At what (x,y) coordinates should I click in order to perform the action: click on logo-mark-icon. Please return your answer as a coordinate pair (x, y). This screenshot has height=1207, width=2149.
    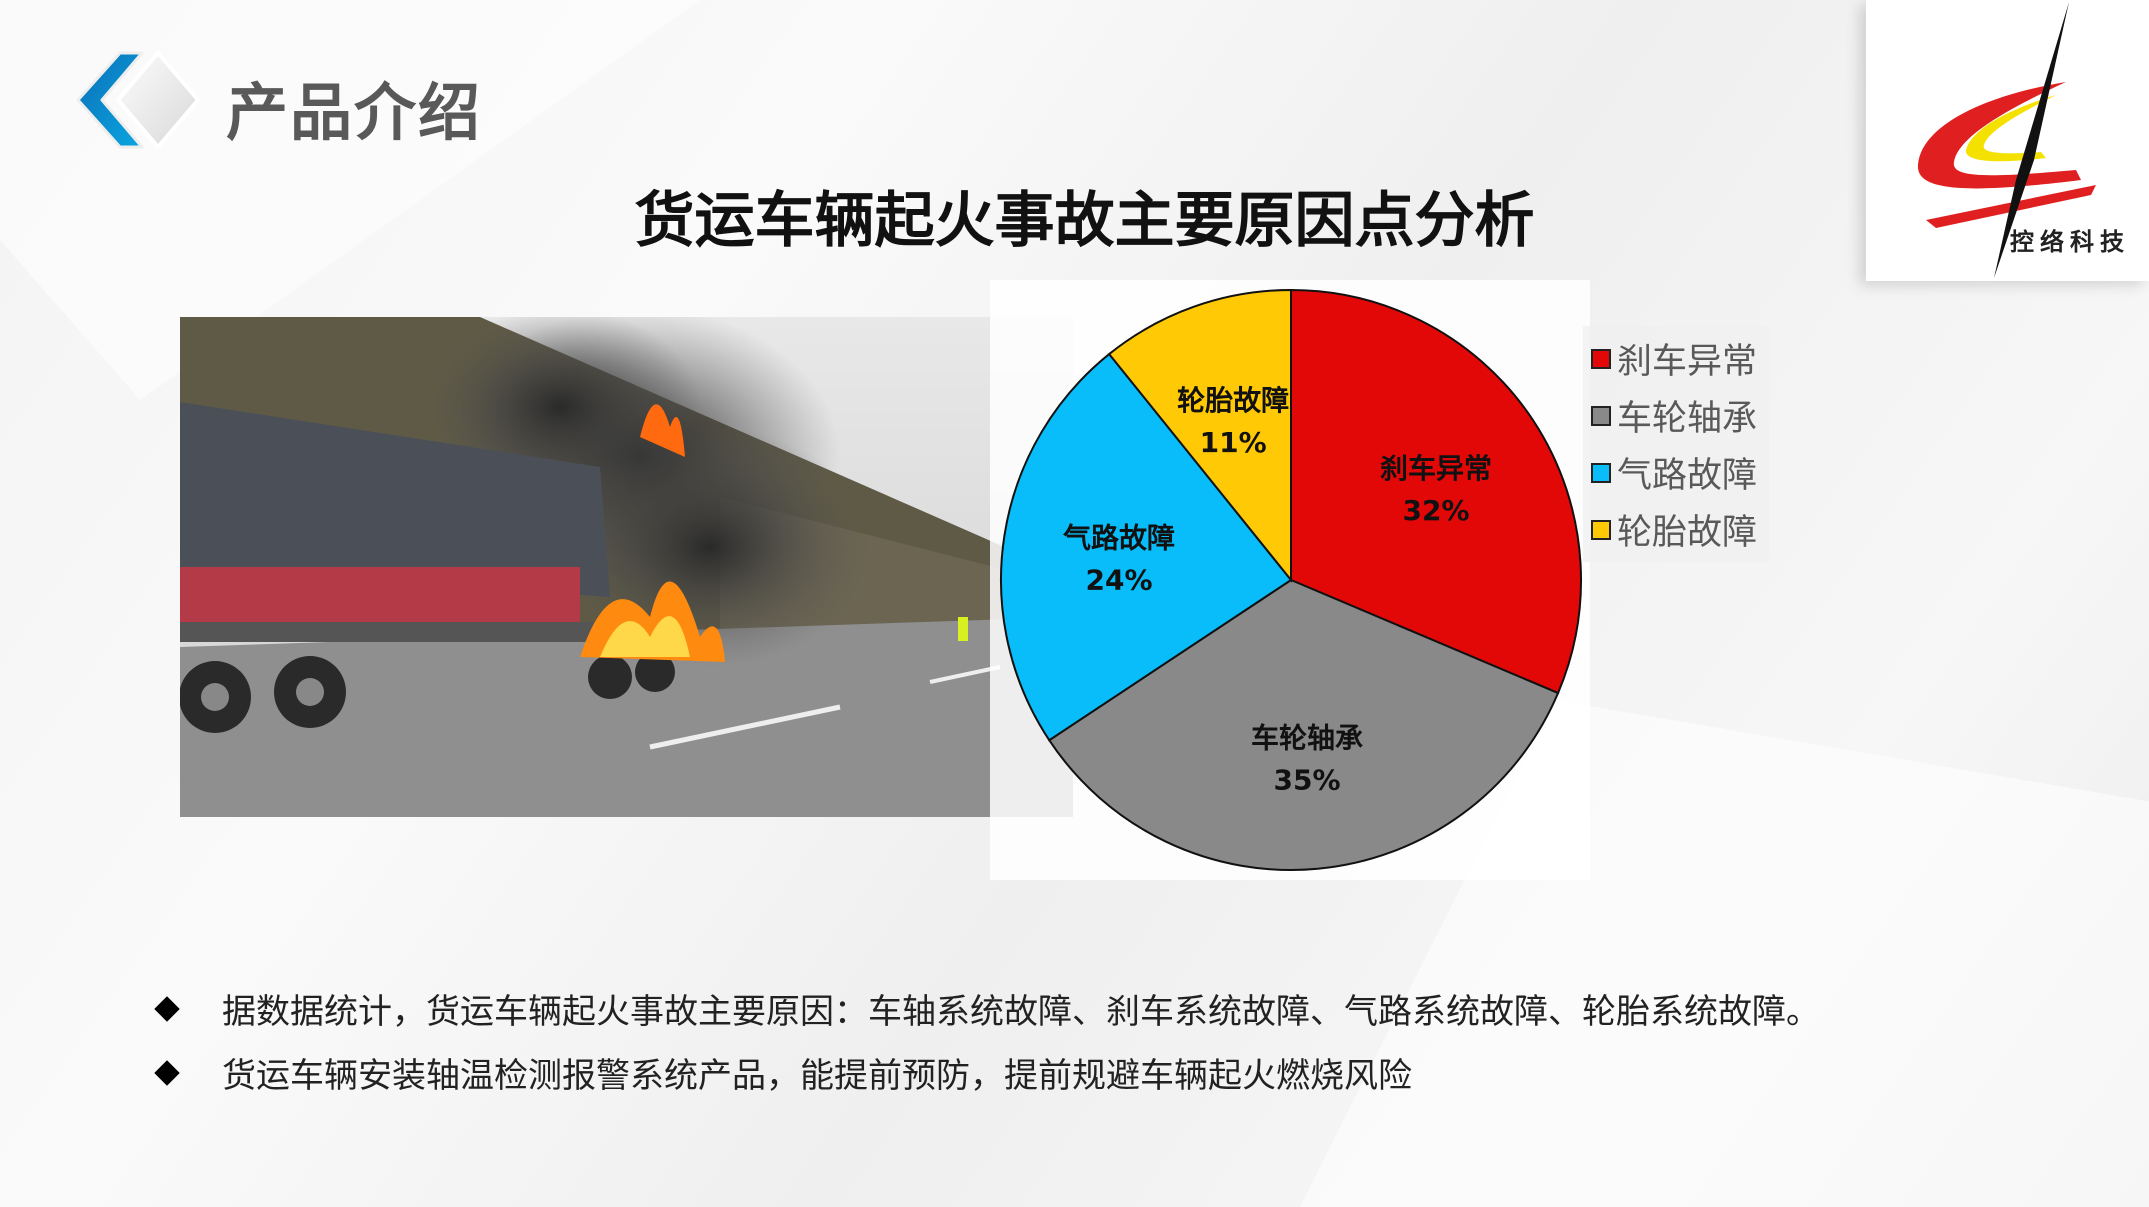
    Looking at the image, I should click on (2006, 140).